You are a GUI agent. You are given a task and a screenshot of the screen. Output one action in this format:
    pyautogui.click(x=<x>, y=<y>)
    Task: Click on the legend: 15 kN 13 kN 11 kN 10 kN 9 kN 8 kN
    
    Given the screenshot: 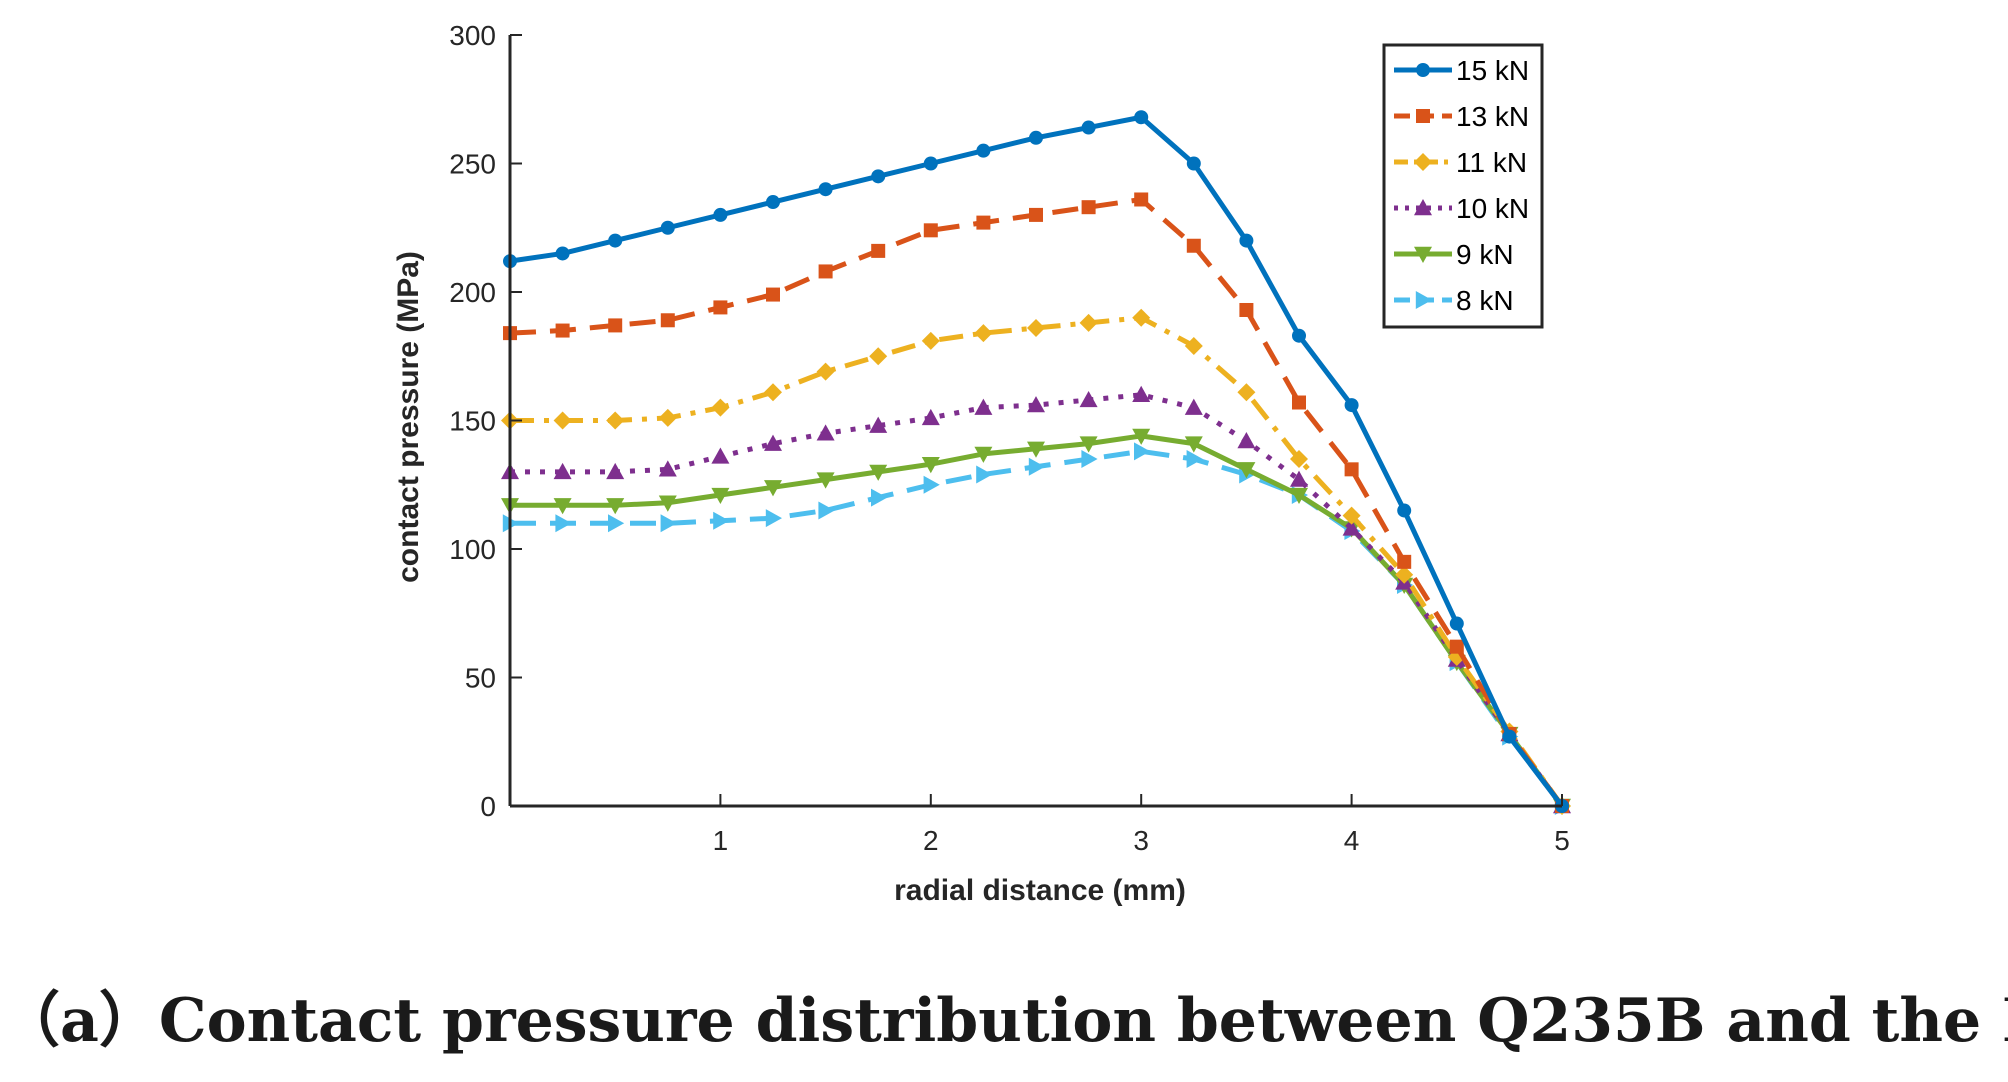 What is the action you would take?
    pyautogui.click(x=1463, y=186)
    